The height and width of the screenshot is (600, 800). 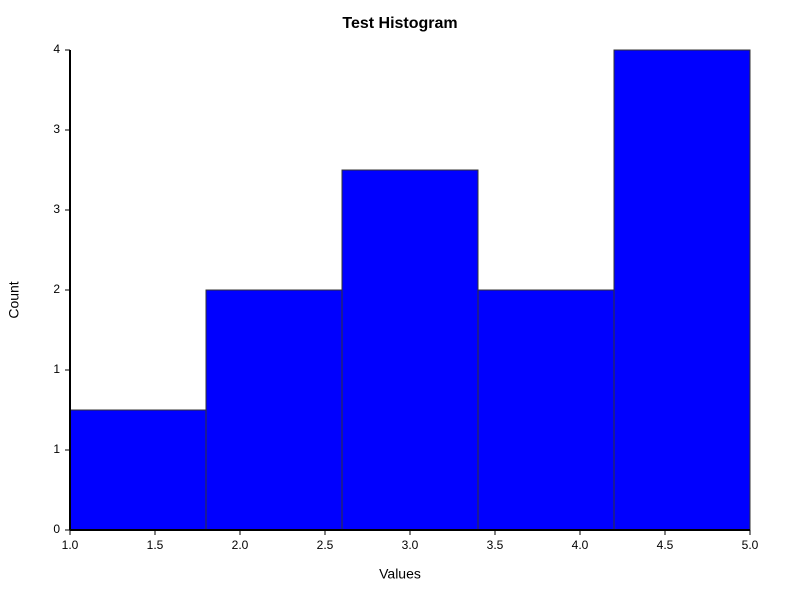 What do you see at coordinates (56, 529) in the screenshot?
I see `y-tick-label: 0` at bounding box center [56, 529].